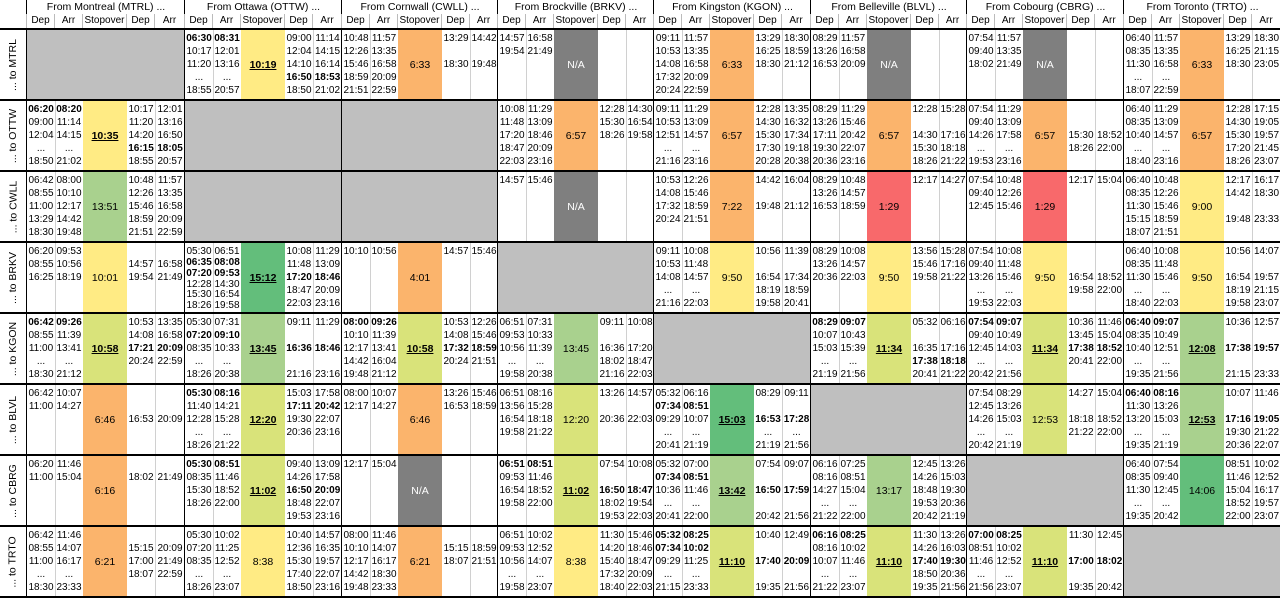 This screenshot has width=1280, height=598. What do you see at coordinates (768, 393) in the screenshot?
I see `time-dep: 08:29` at bounding box center [768, 393].